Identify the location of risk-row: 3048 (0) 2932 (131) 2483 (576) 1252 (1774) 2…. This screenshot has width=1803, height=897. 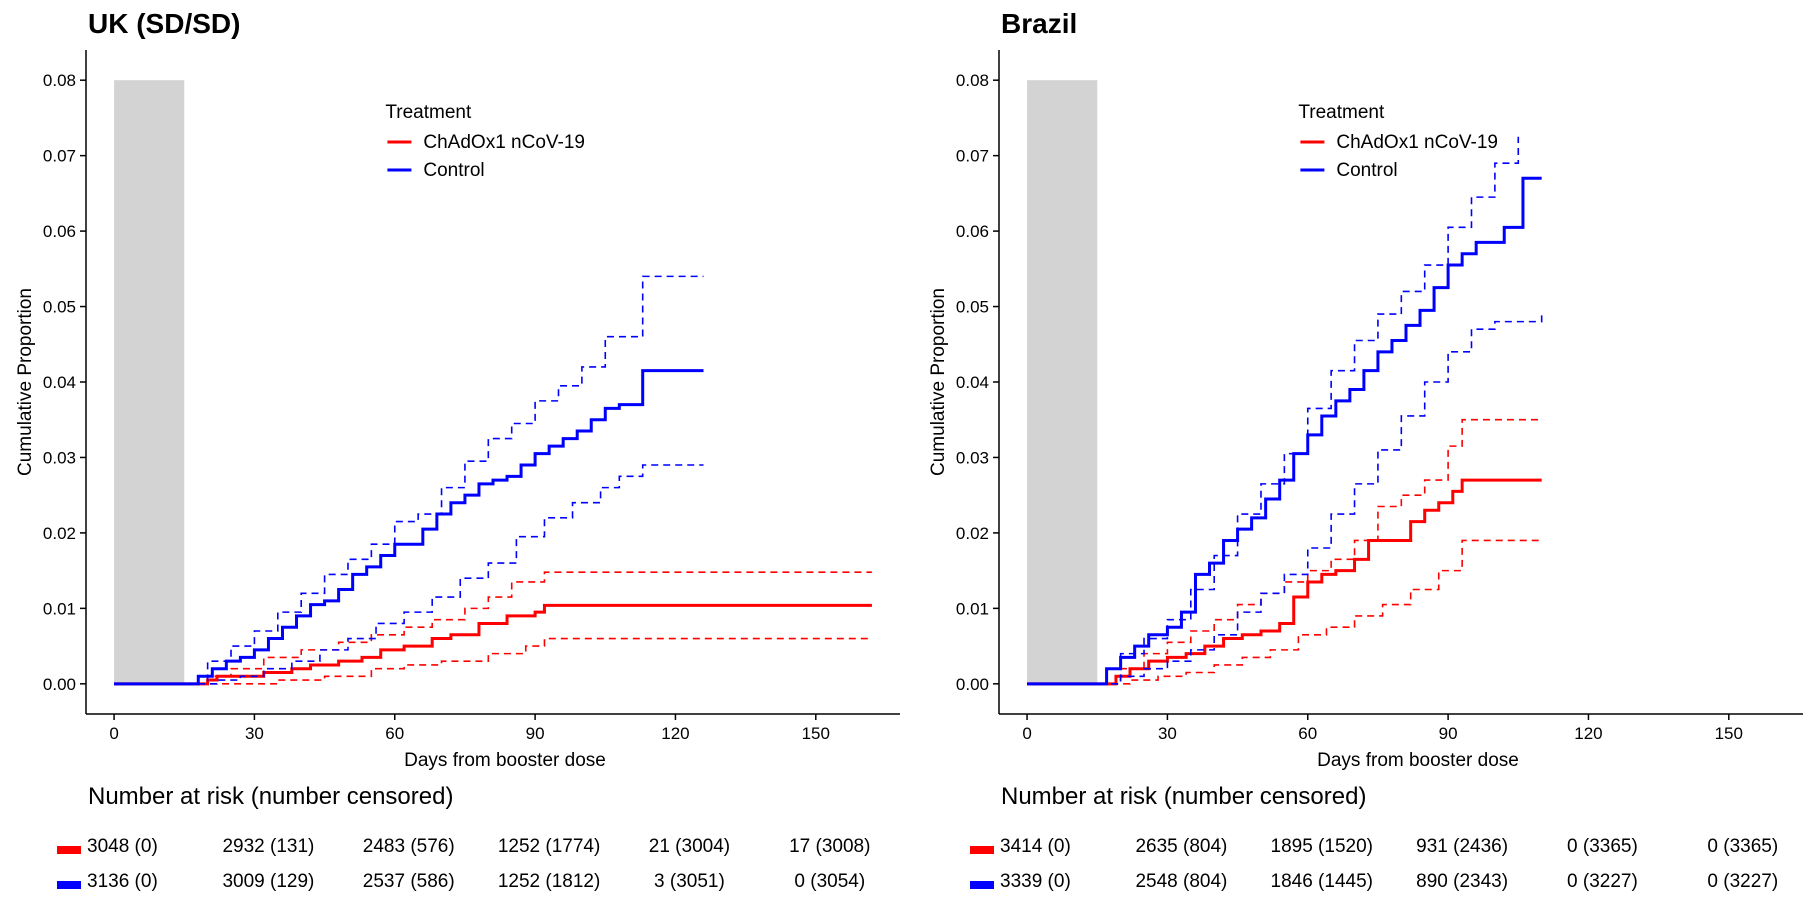
(450, 849).